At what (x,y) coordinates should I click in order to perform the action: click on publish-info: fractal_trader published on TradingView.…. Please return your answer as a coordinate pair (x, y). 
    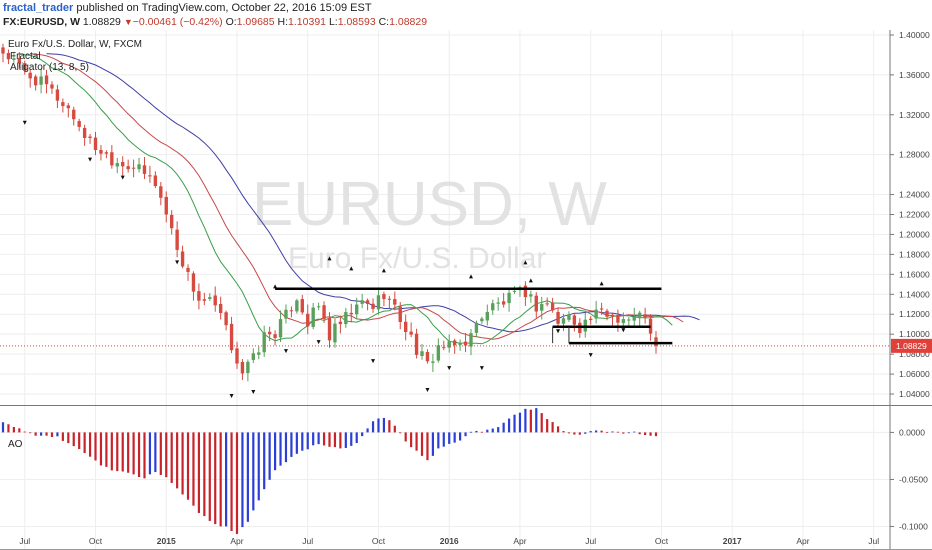
    Looking at the image, I should click on (187, 8).